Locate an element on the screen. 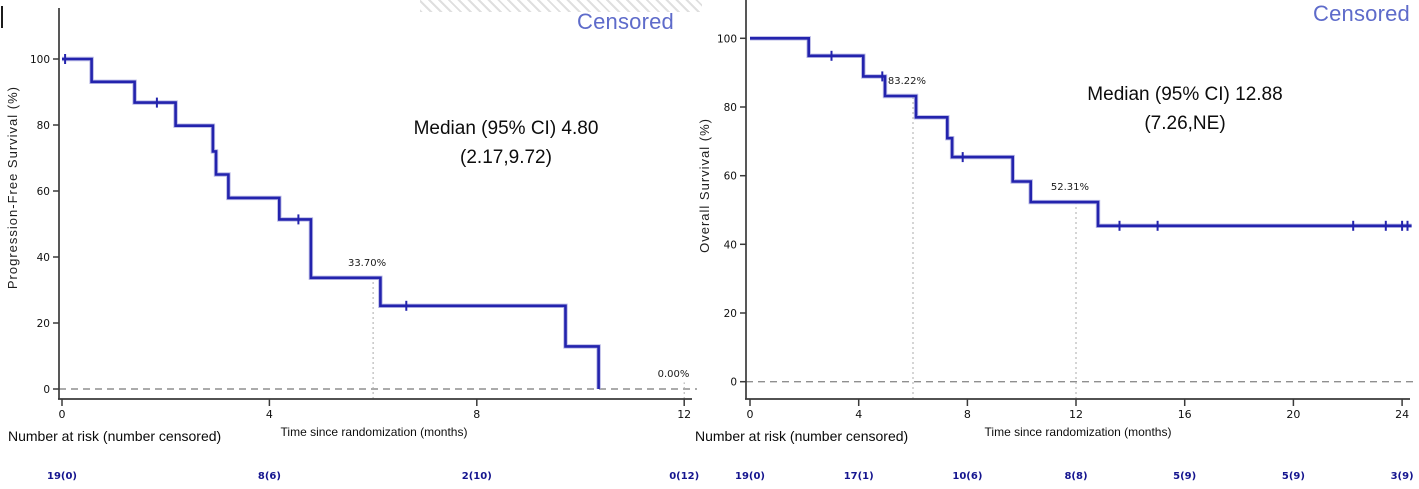 The width and height of the screenshot is (1419, 489). watermark-hatch is located at coordinates (561, 6).